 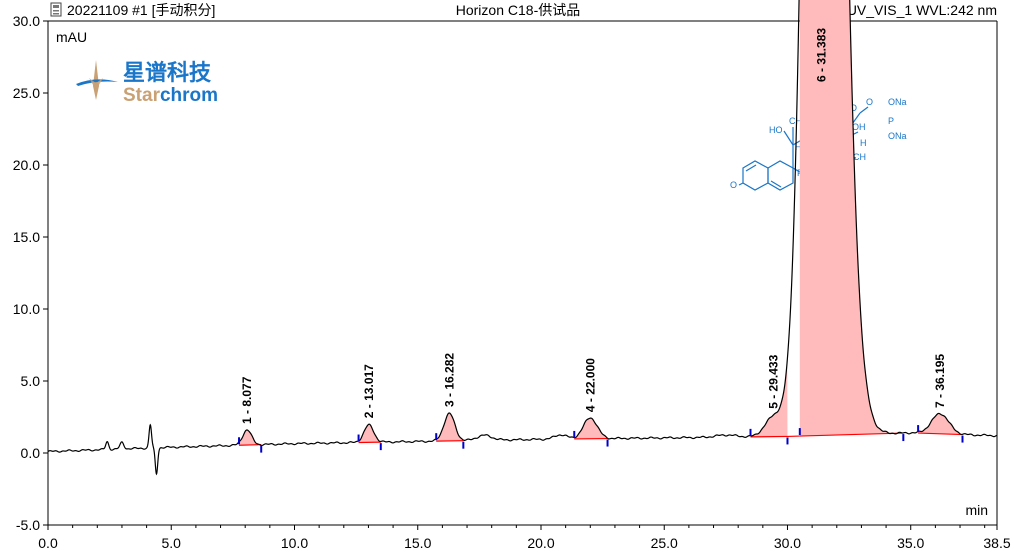 What do you see at coordinates (922, 10) in the screenshot?
I see `detector-channel: UV_VIS_1 WVL:242 nm` at bounding box center [922, 10].